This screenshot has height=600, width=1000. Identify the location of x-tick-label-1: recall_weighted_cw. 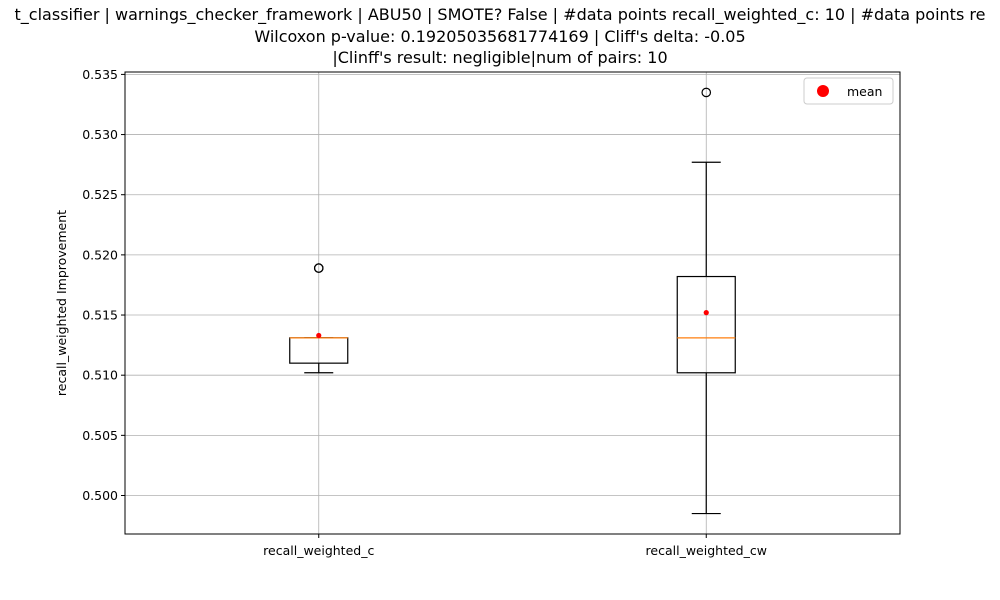
(706, 550).